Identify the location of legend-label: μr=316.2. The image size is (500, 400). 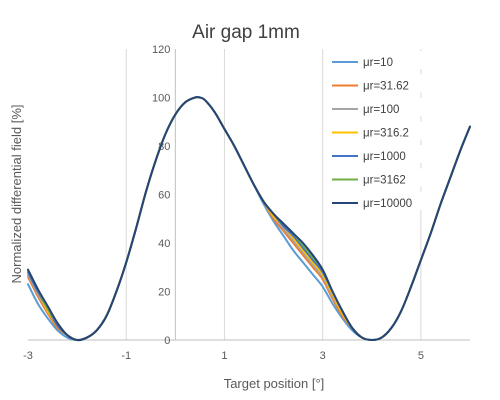
(386, 134).